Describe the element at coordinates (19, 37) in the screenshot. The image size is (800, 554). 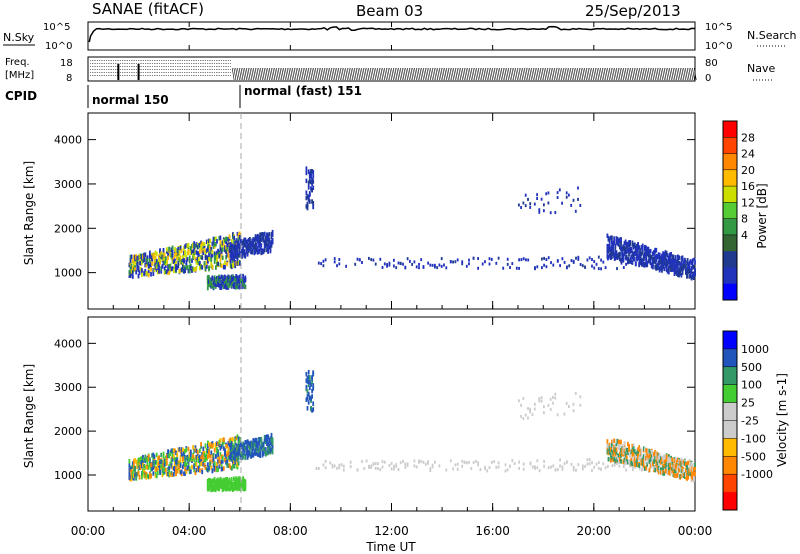
I see `noise-left-label: N.Sky` at that location.